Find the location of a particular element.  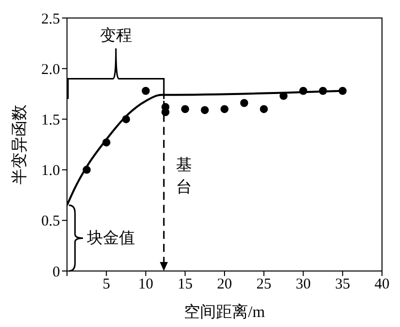

annotation: 基台 is located at coordinates (184, 176).